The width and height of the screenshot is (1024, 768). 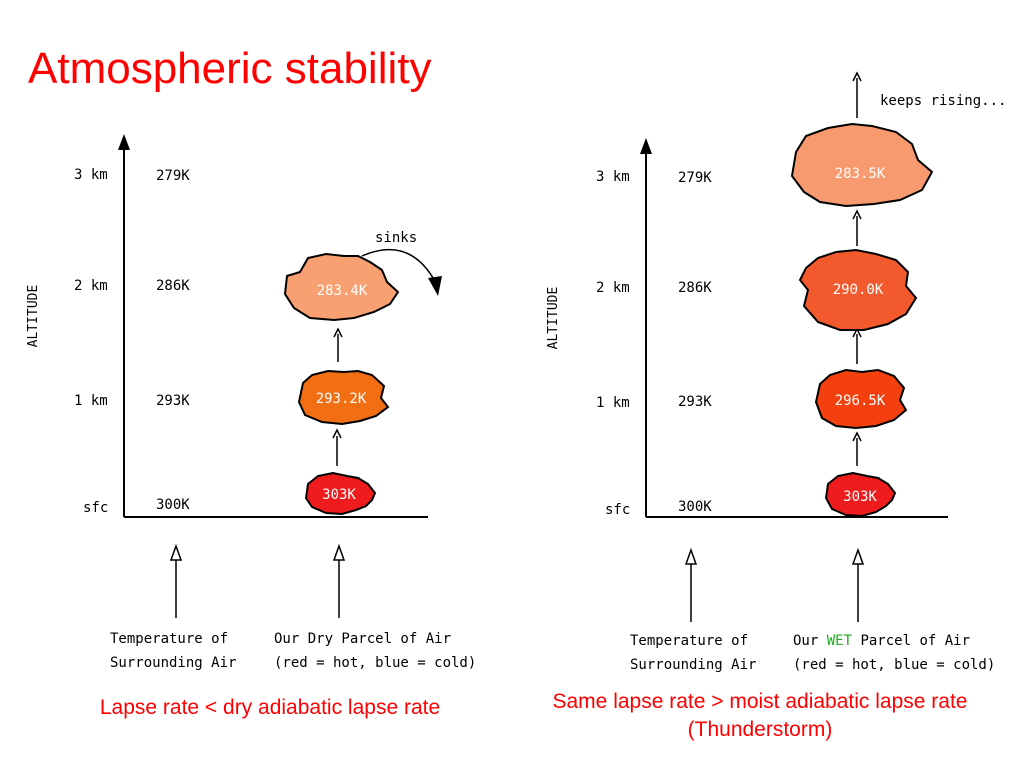 I want to click on right-parcel-legend-suffix: Parcel of Air, so click(x=911, y=641).